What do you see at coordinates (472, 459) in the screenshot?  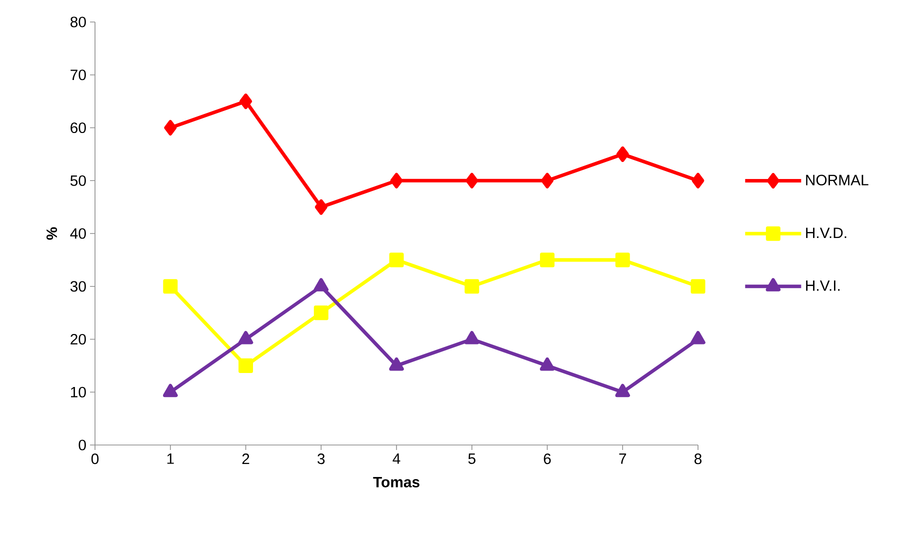 I see `x-tick-label: 5` at bounding box center [472, 459].